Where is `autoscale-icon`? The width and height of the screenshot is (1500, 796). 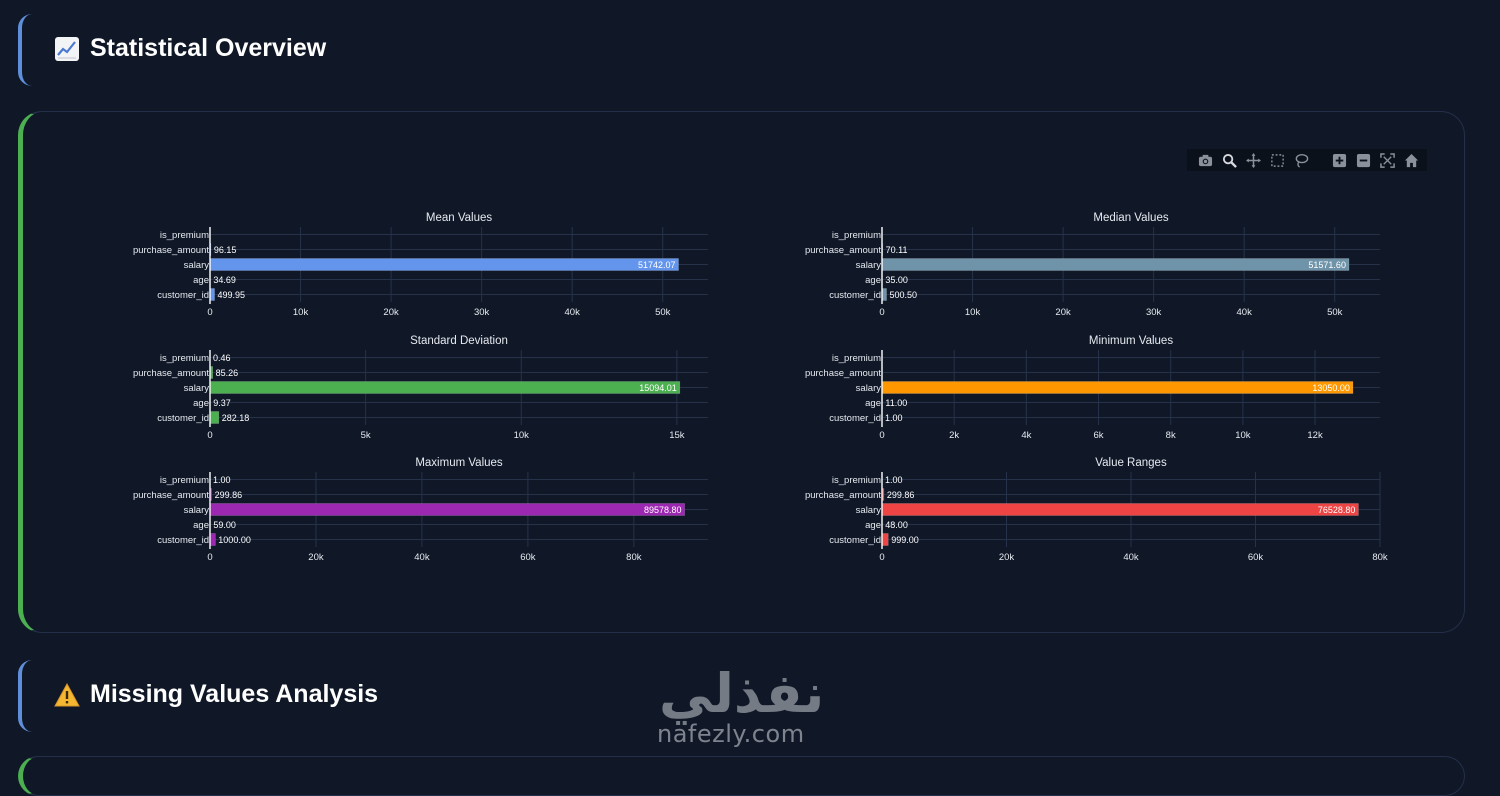 autoscale-icon is located at coordinates (1387, 160).